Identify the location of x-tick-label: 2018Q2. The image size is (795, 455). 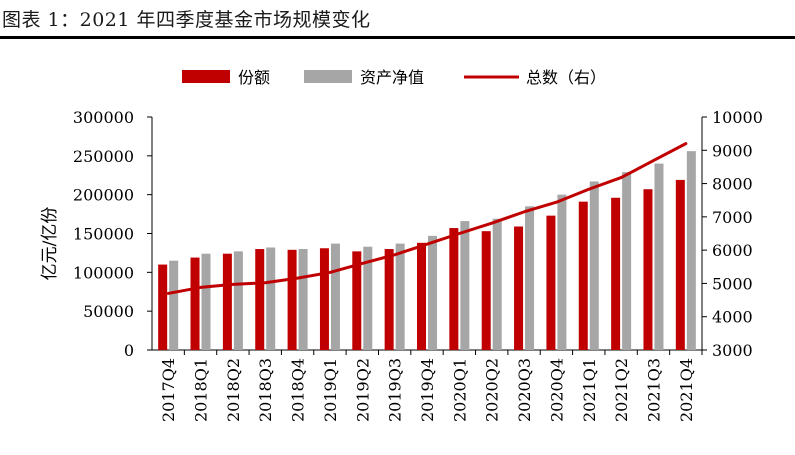
(233, 390).